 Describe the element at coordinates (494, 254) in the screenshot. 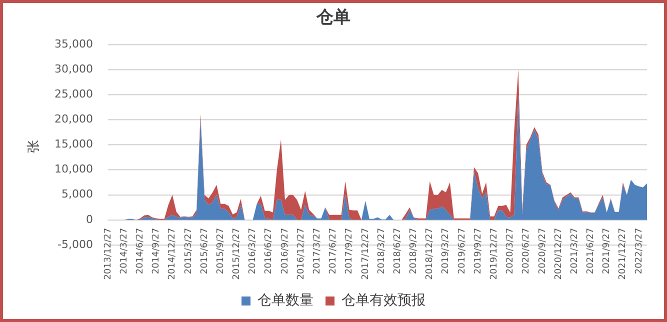

I see `x-tick-label: 2019/12/27` at that location.